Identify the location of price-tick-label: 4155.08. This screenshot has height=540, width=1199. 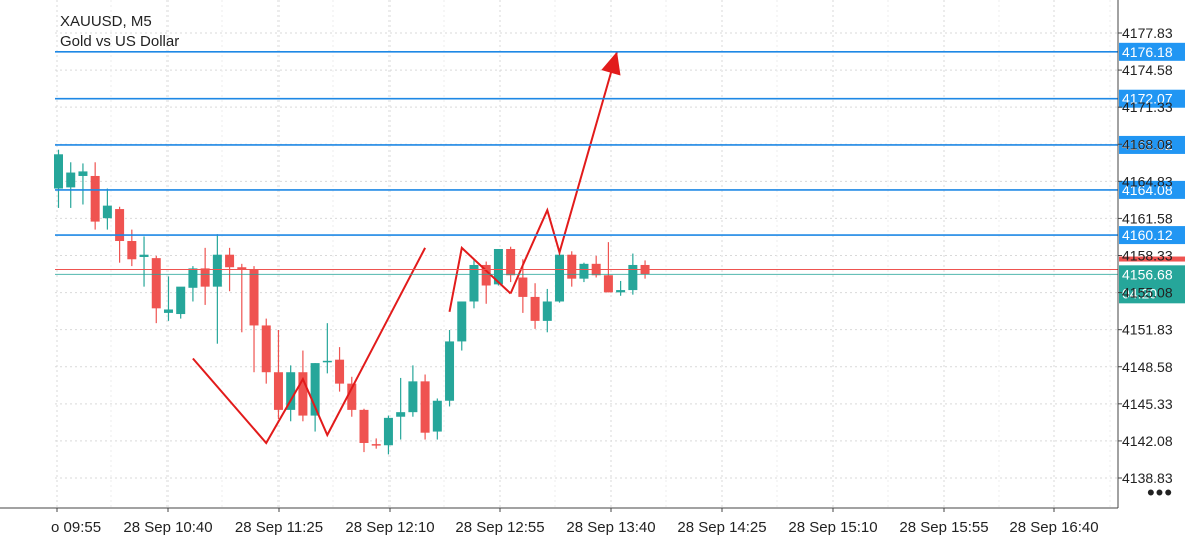
(1147, 293).